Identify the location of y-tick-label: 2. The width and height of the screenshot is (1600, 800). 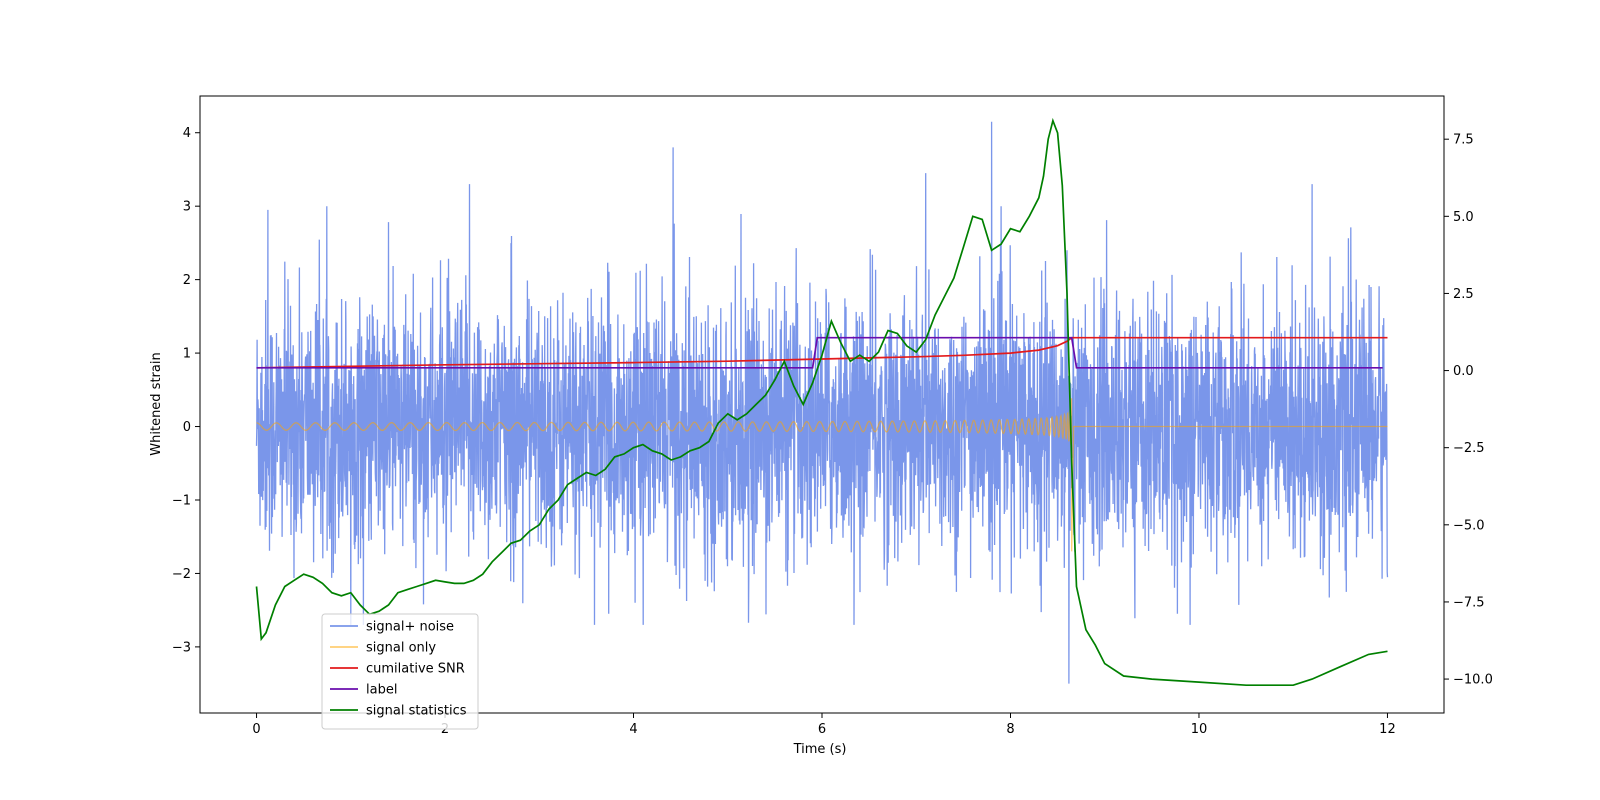
(187, 280).